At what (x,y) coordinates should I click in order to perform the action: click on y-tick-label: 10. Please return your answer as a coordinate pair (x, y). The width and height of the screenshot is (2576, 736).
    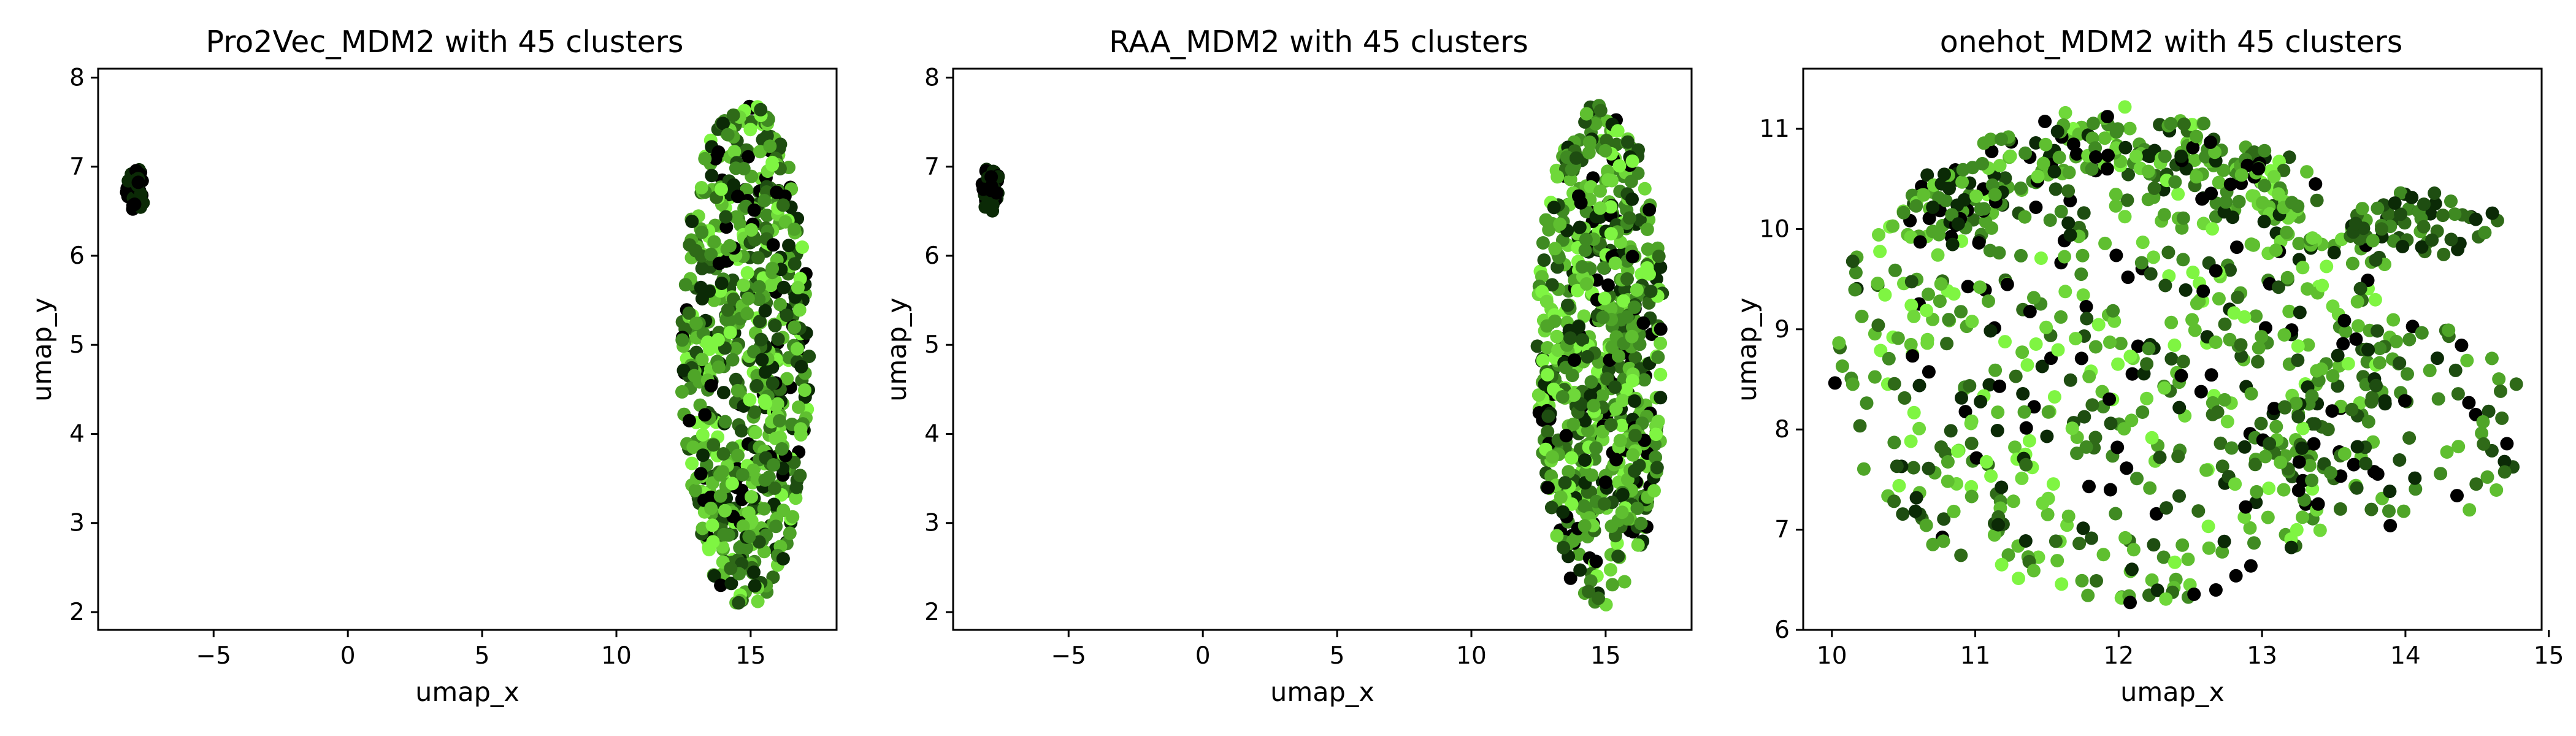
    Looking at the image, I should click on (1774, 229).